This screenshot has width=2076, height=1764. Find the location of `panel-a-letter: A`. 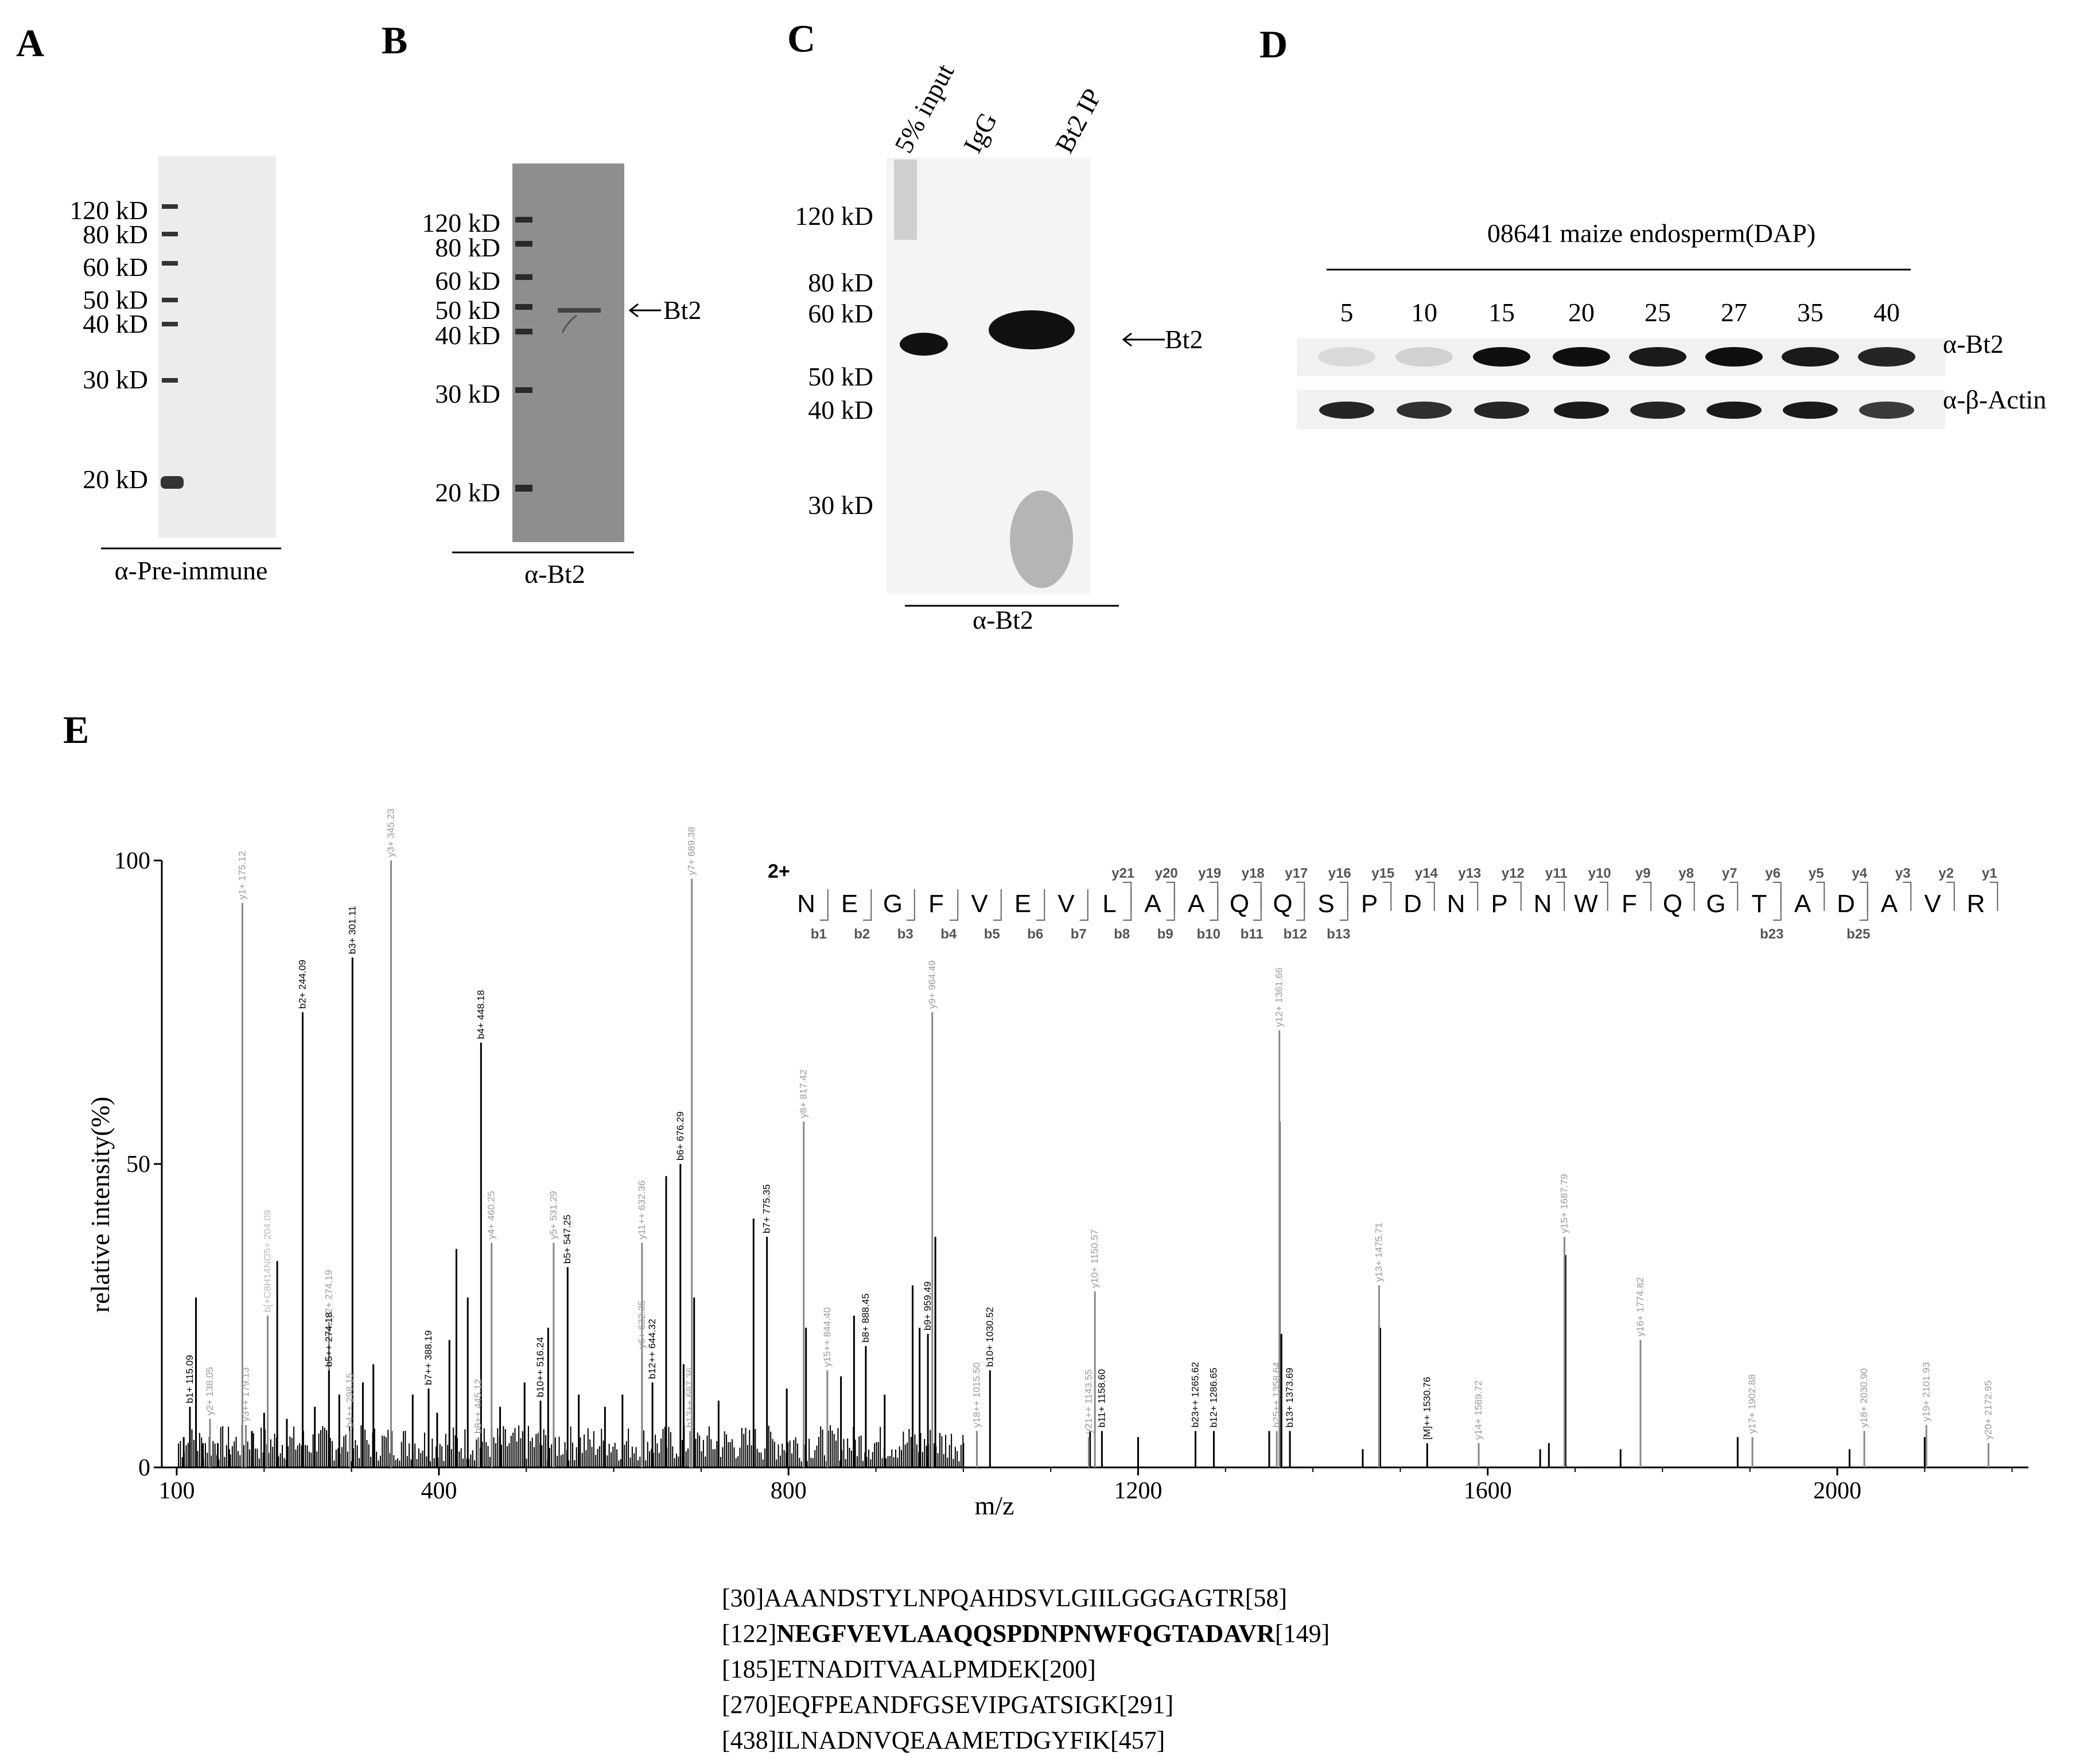

panel-a-letter: A is located at coordinates (30, 43).